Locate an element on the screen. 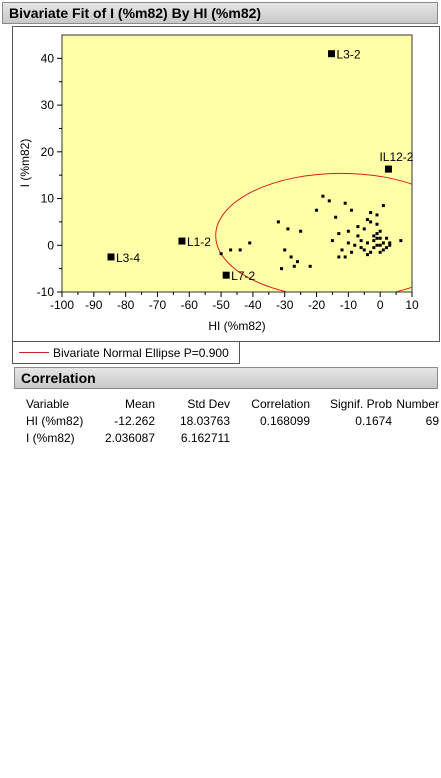 The height and width of the screenshot is (778, 441). x-tick-label: -20 is located at coordinates (317, 305).